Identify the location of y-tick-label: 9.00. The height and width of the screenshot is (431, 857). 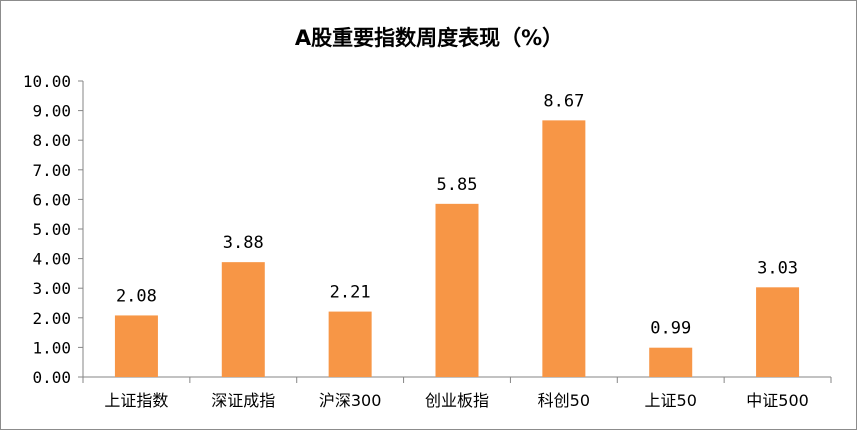
(51, 111).